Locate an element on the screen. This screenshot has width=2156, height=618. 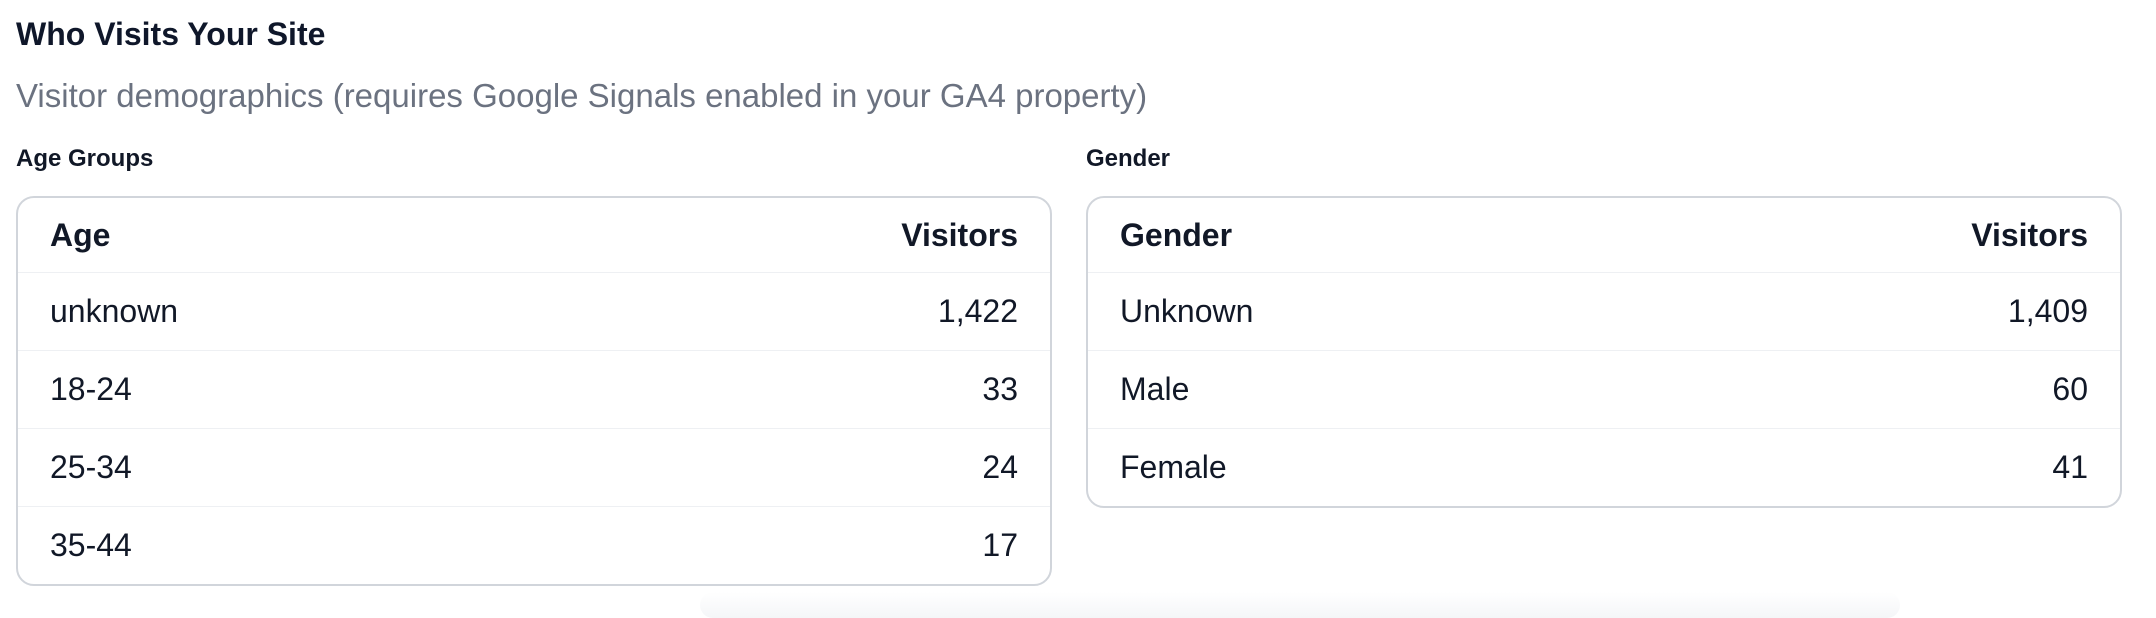
table-header-row: Gender Visitors is located at coordinates (1604, 235).